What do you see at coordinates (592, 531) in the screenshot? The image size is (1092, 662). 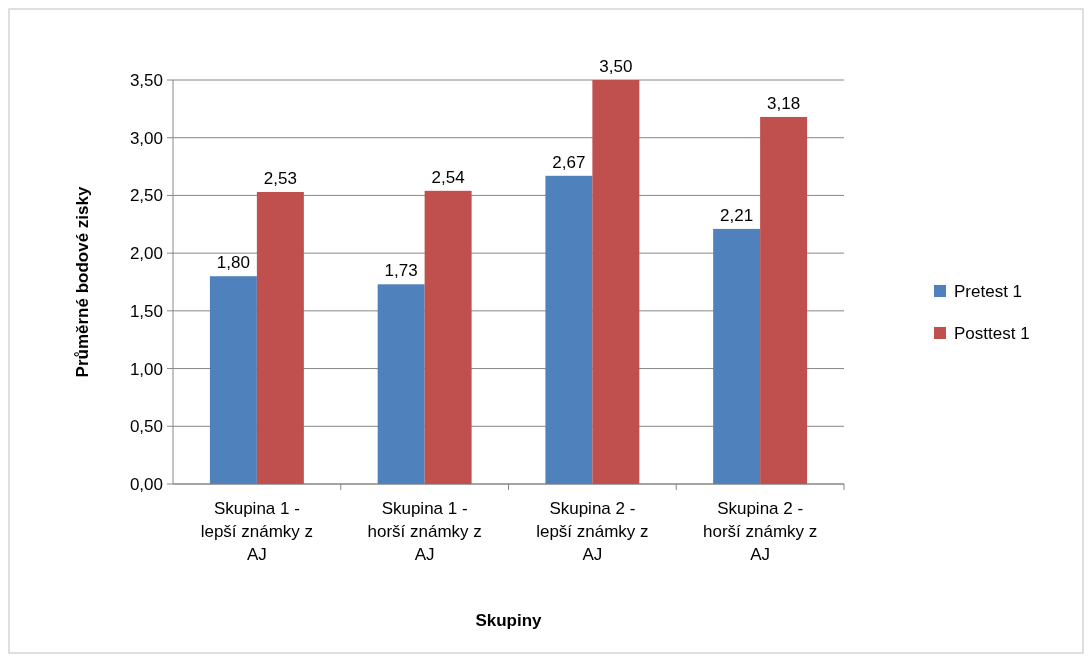 I see `x-tick-label: Skupina 2 - lepší známky z AJ` at bounding box center [592, 531].